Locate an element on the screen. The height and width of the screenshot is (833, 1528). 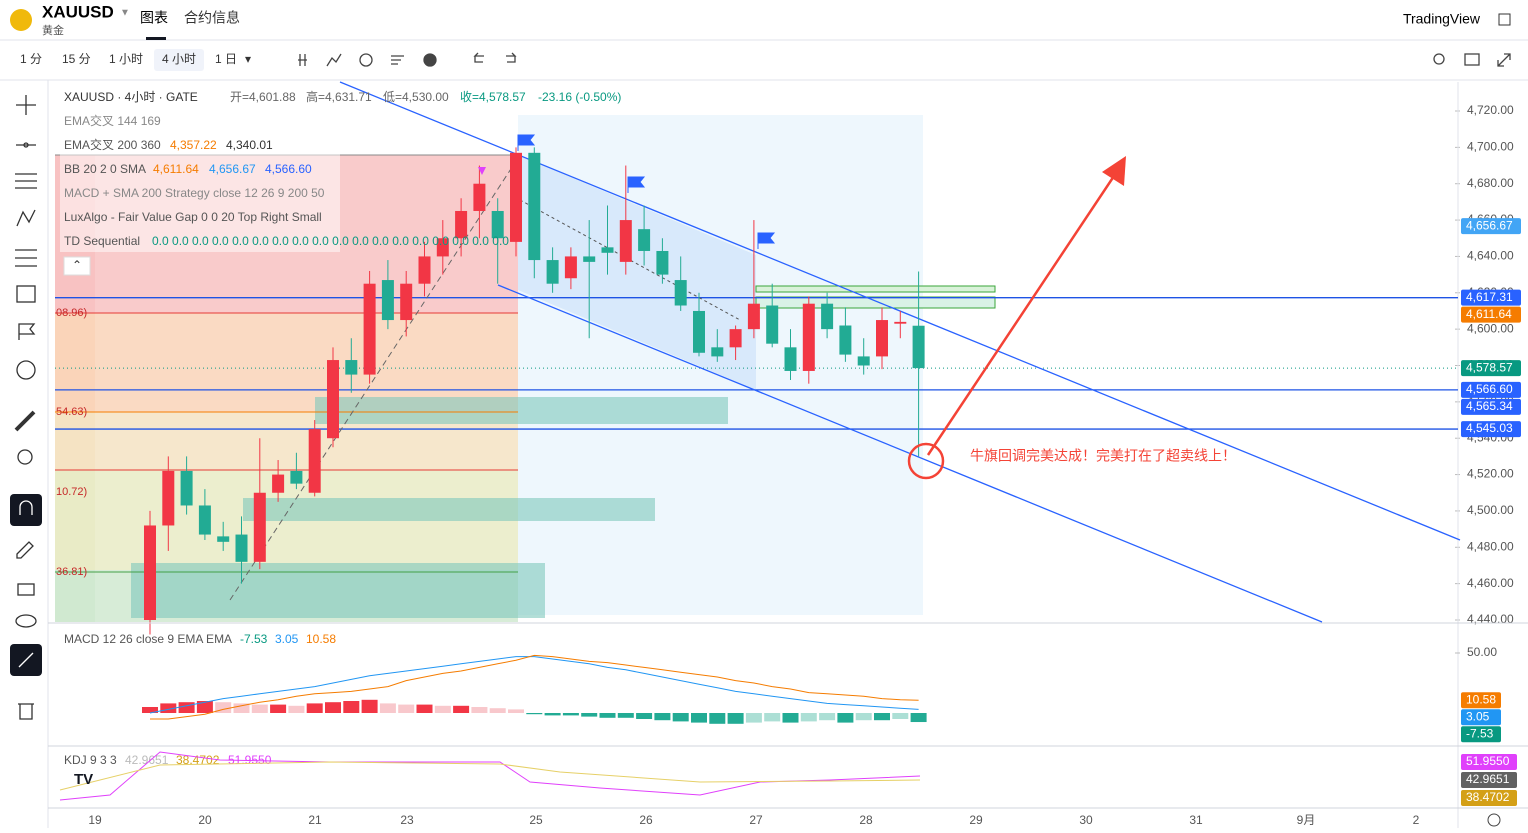
tab: 合约信息 is located at coordinates (212, 18).